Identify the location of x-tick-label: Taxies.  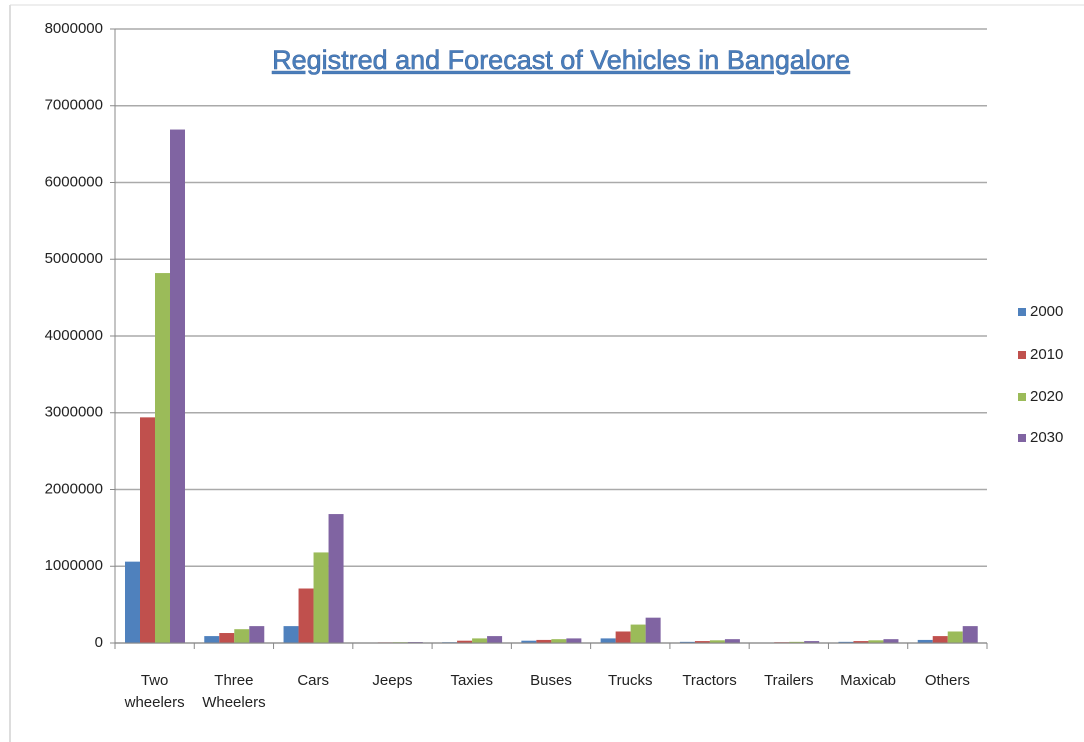
(471, 680).